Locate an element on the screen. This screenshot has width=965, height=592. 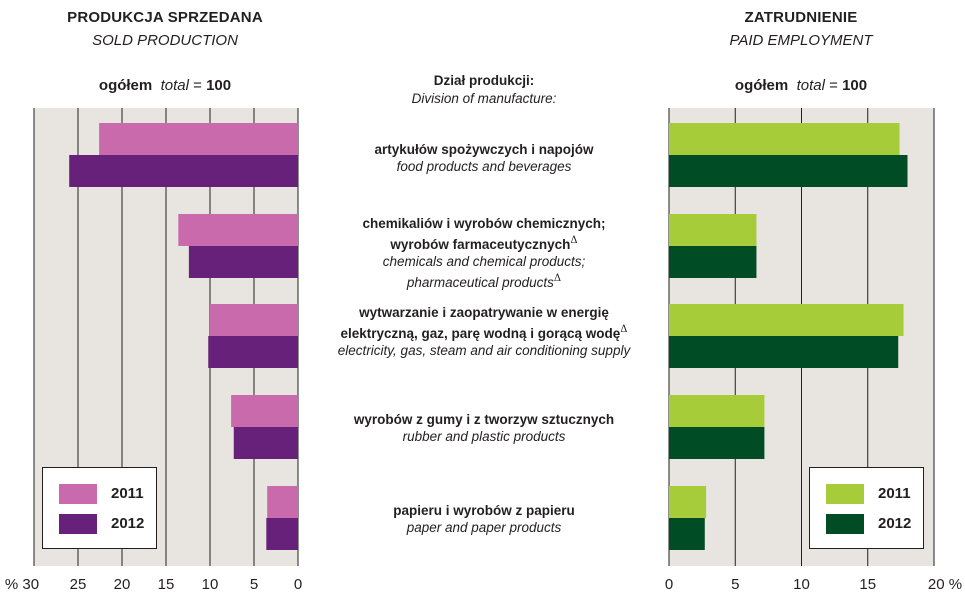
right-tick-label: 0 is located at coordinates (669, 584).